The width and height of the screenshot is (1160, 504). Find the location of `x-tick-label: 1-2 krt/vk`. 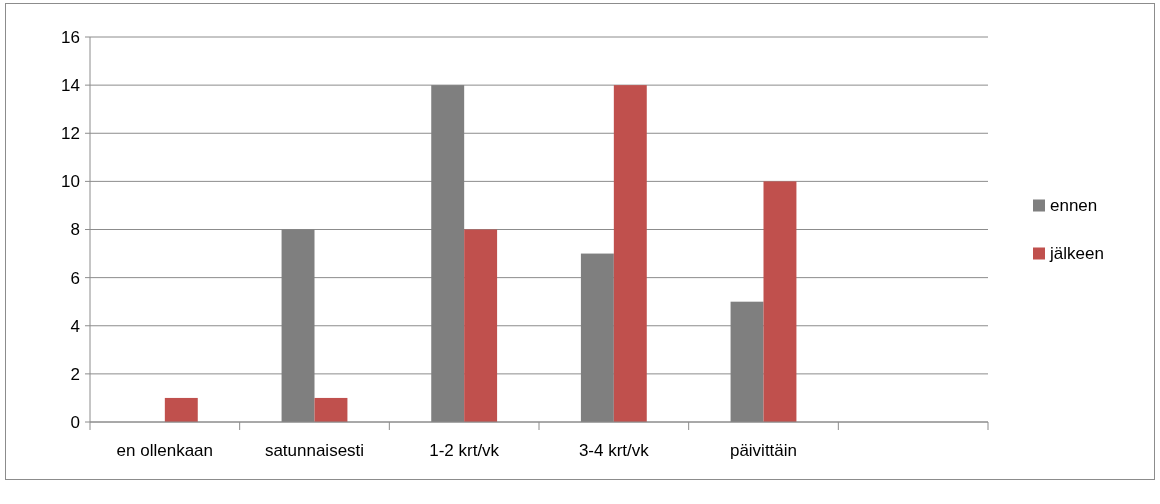

x-tick-label: 1-2 krt/vk is located at coordinates (464, 450).